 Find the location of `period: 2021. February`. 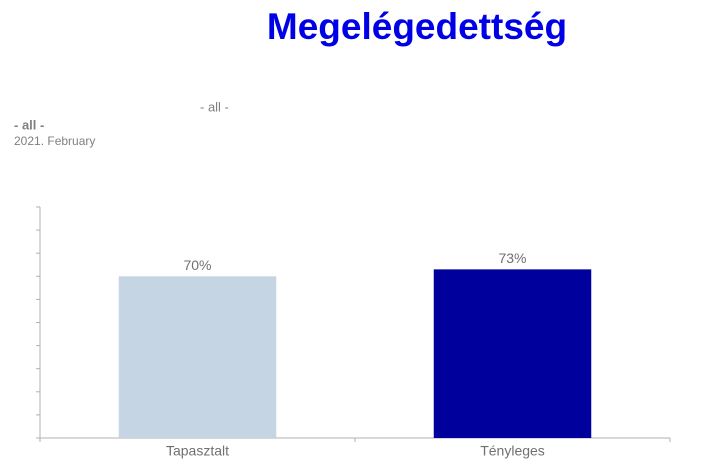

period: 2021. February is located at coordinates (54, 141).